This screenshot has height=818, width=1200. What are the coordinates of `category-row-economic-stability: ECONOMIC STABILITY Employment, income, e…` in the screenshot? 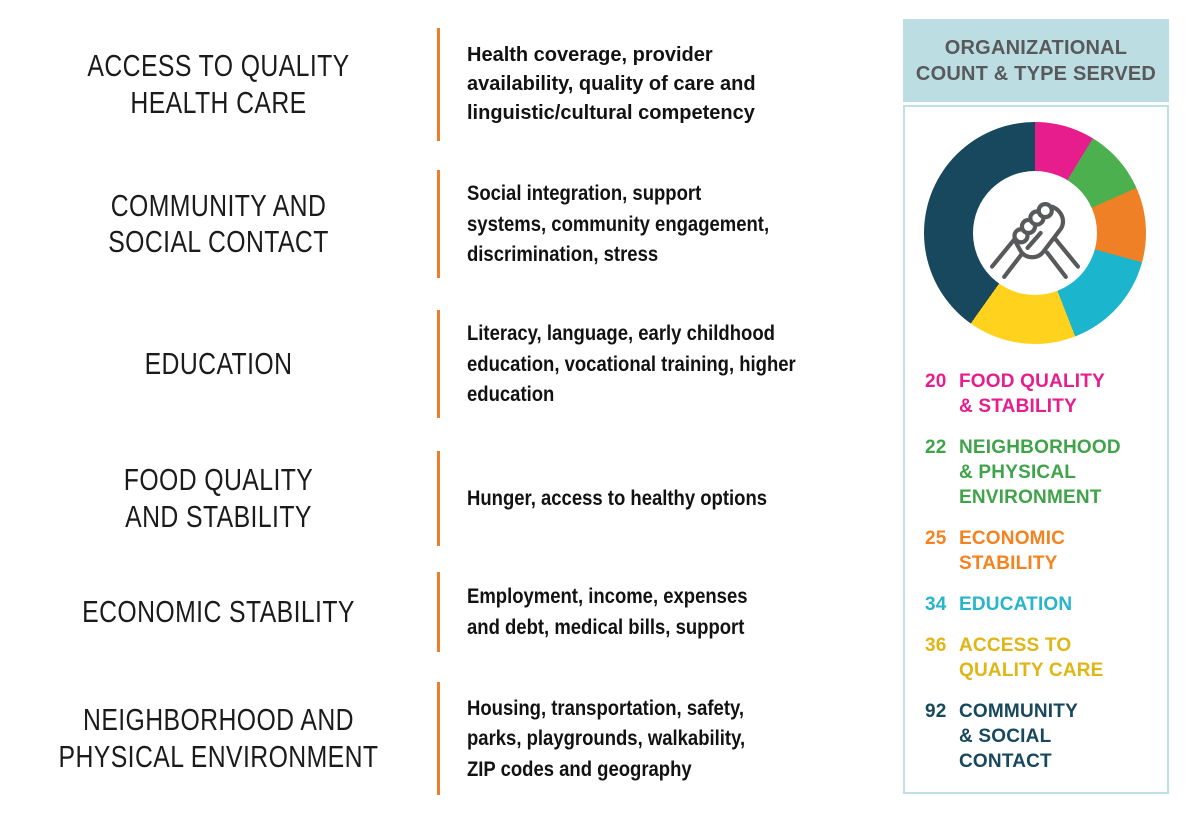 It's located at (396, 612).